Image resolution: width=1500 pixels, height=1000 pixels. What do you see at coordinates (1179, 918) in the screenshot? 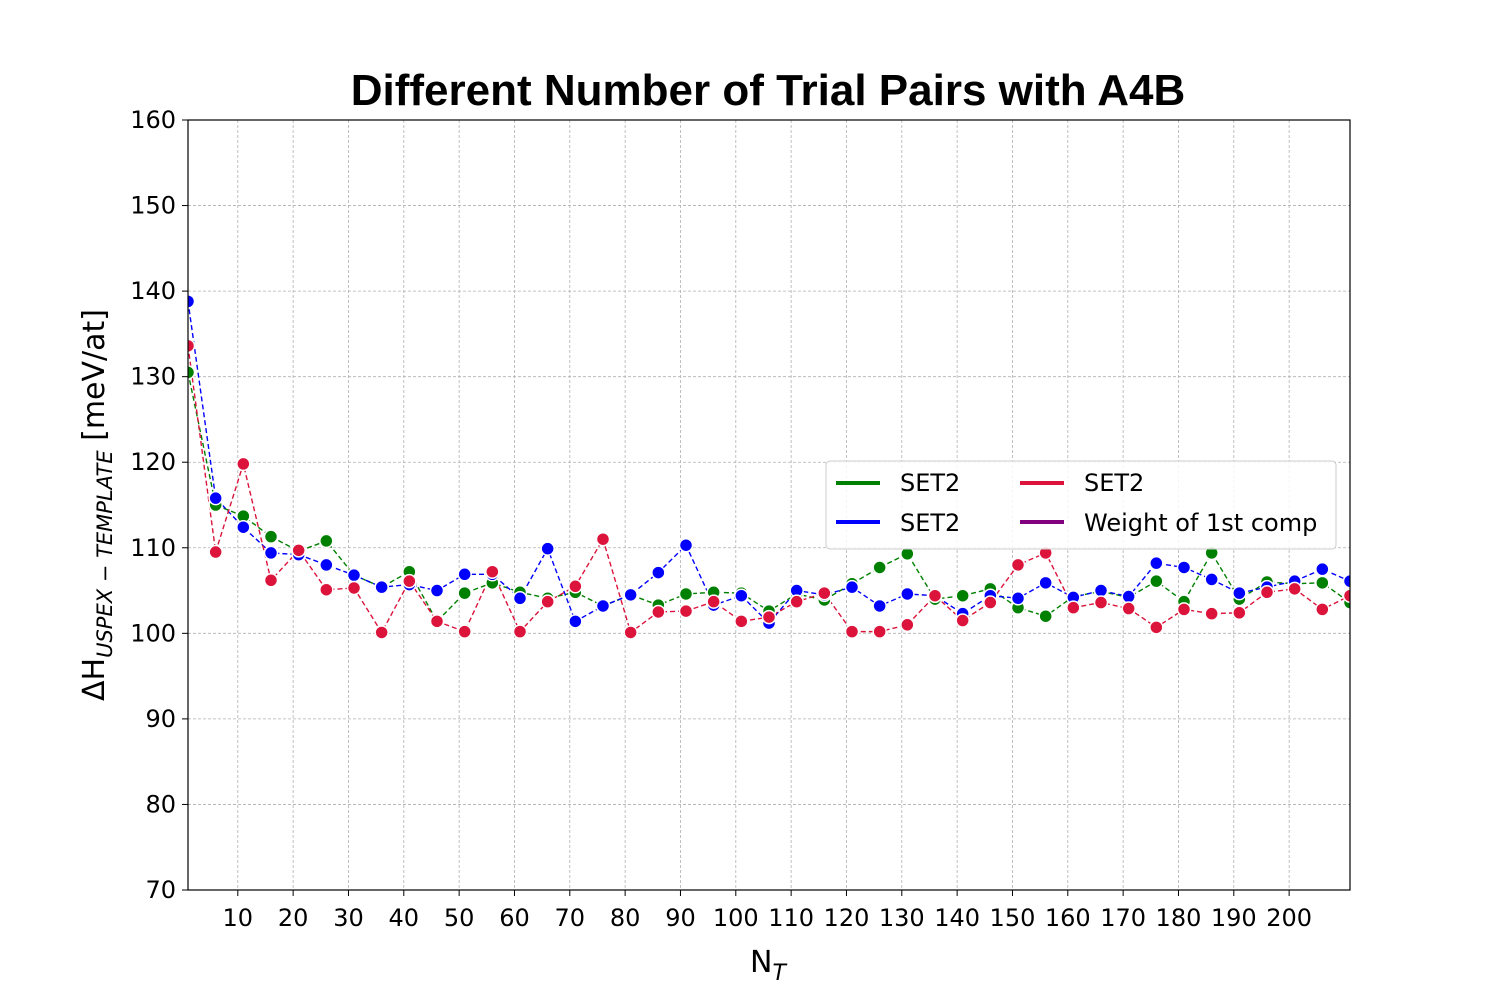
I see `x-tick-label: 180` at bounding box center [1179, 918].